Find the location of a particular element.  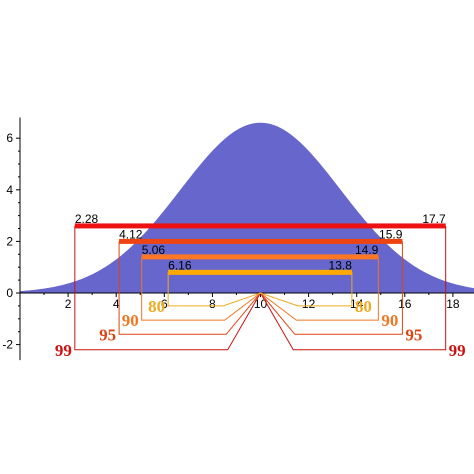

x-tick-label: 2 is located at coordinates (68, 304).